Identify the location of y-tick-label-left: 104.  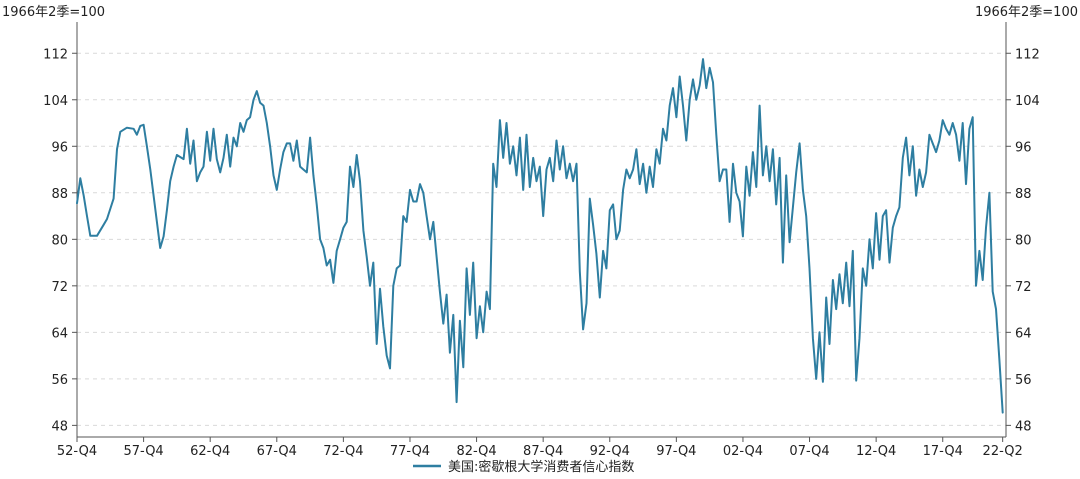
(55, 101).